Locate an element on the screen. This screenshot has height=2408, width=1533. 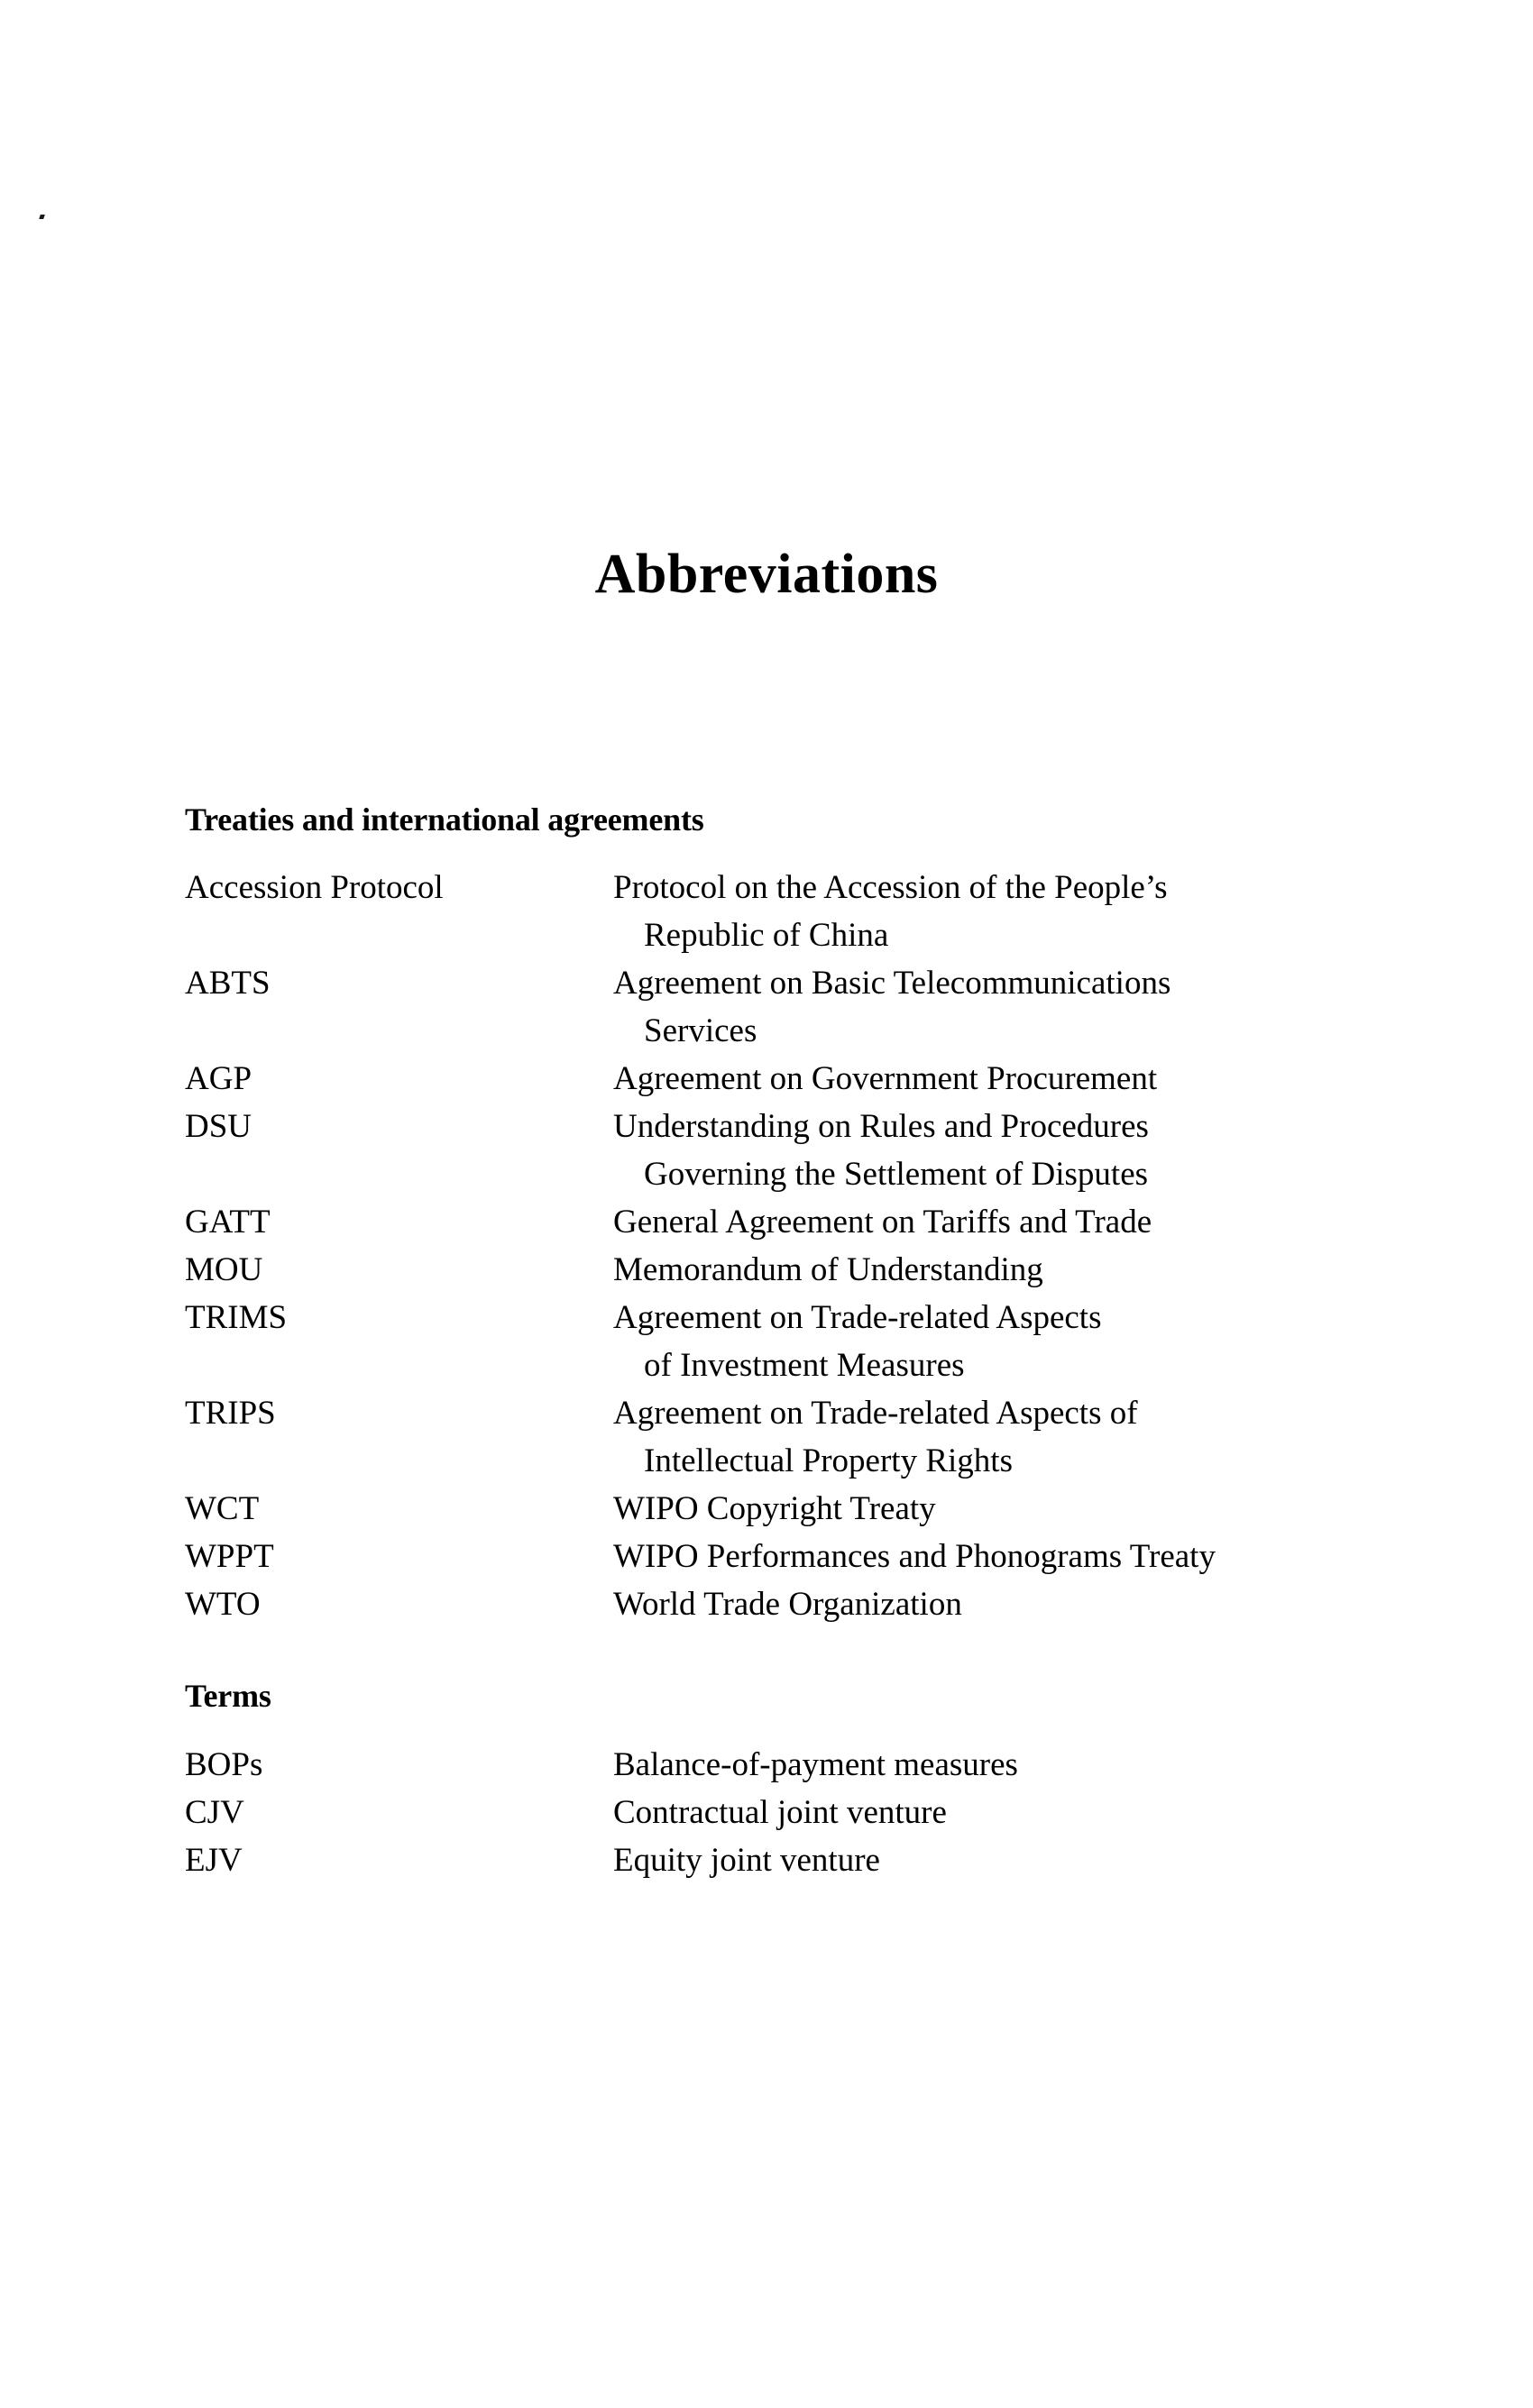
definition-line: Balance-of-payment measures is located at coordinates (815, 1765).